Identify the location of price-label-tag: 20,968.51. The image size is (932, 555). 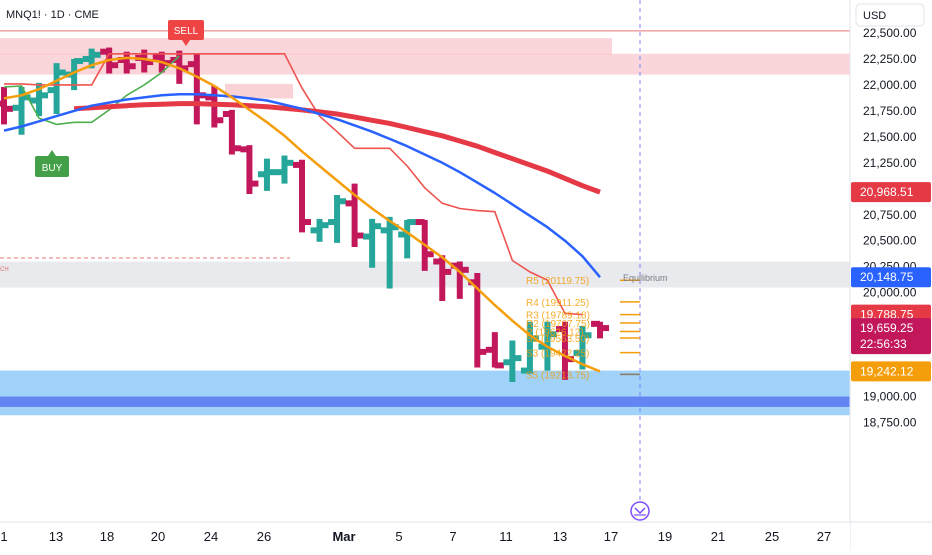
(891, 192).